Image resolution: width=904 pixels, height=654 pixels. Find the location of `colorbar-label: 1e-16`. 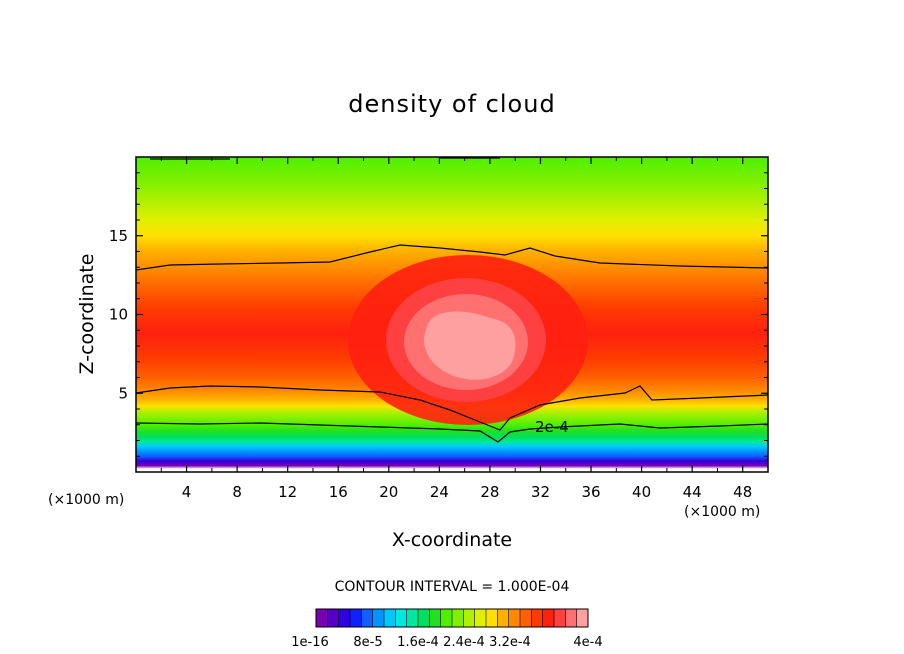

colorbar-label: 1e-16 is located at coordinates (310, 642).